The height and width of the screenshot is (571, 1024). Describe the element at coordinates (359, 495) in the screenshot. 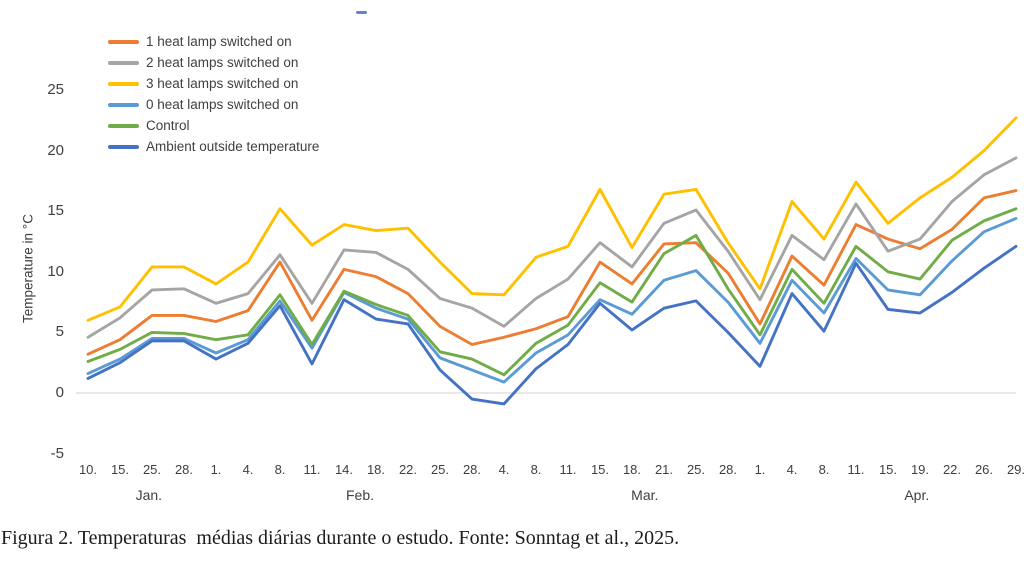

I see `month-label: Feb.` at that location.